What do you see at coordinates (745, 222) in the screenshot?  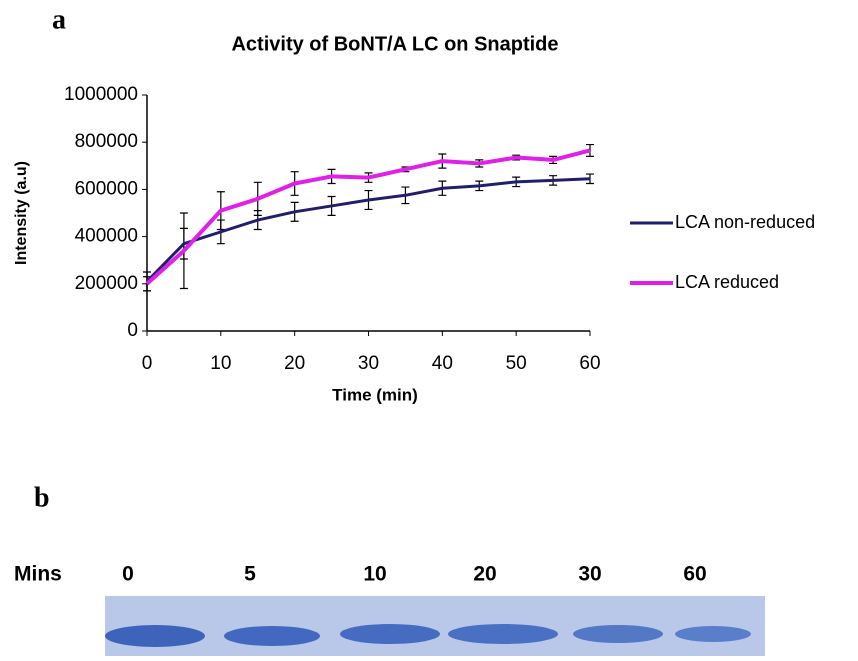 I see `legend-label: LCA non-reduced` at bounding box center [745, 222].